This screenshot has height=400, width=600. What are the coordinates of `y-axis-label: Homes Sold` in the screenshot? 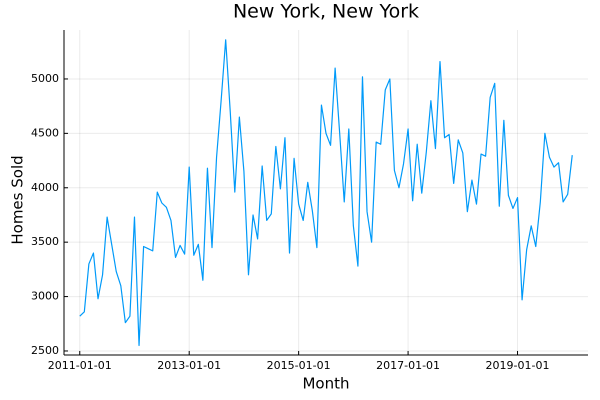 It's located at (18, 199).